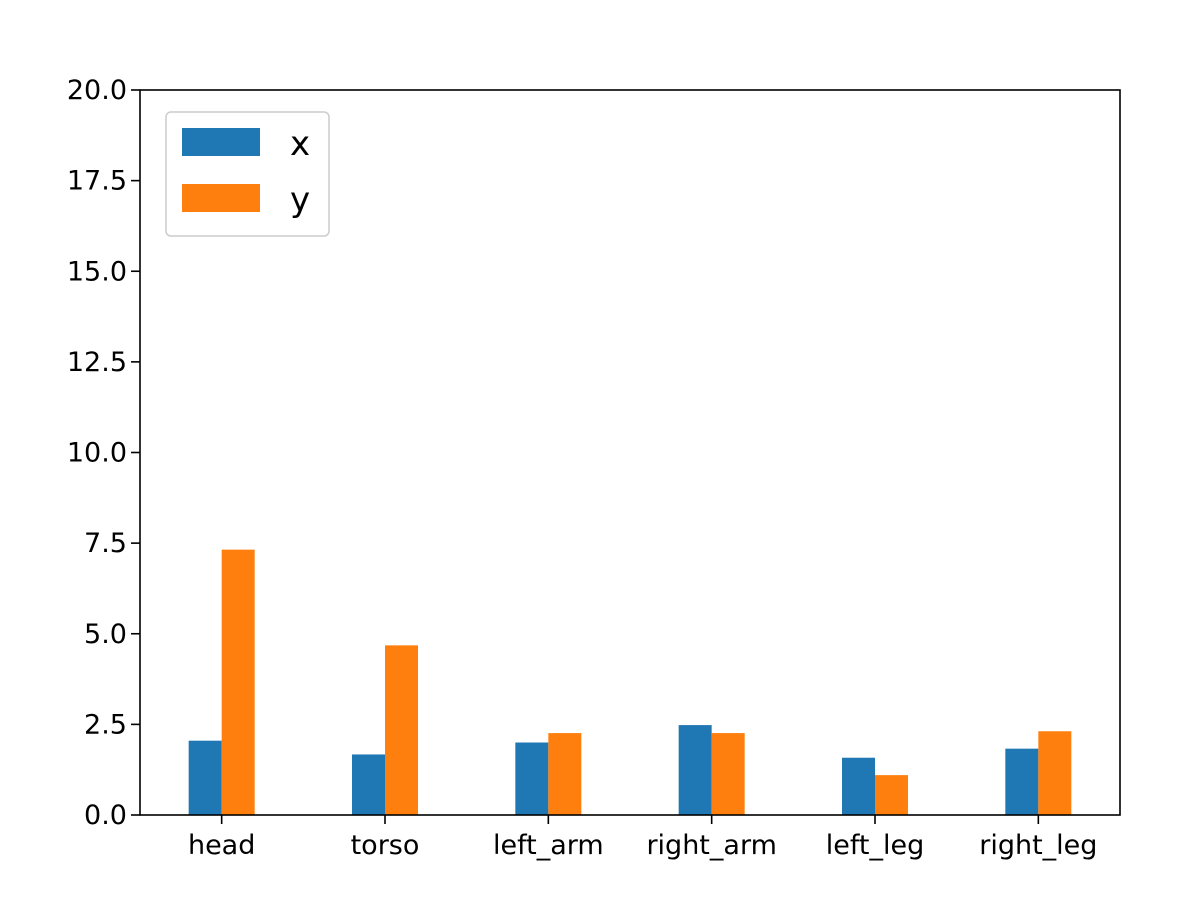  What do you see at coordinates (238, 682) in the screenshot?
I see `bar-y-head` at bounding box center [238, 682].